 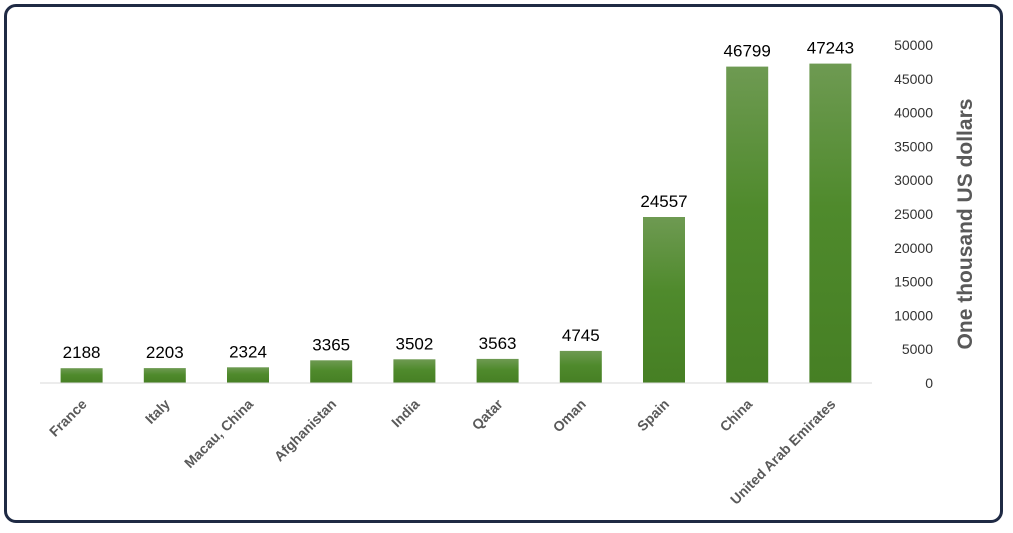 I want to click on bar-value-label: 3365, so click(x=331, y=344).